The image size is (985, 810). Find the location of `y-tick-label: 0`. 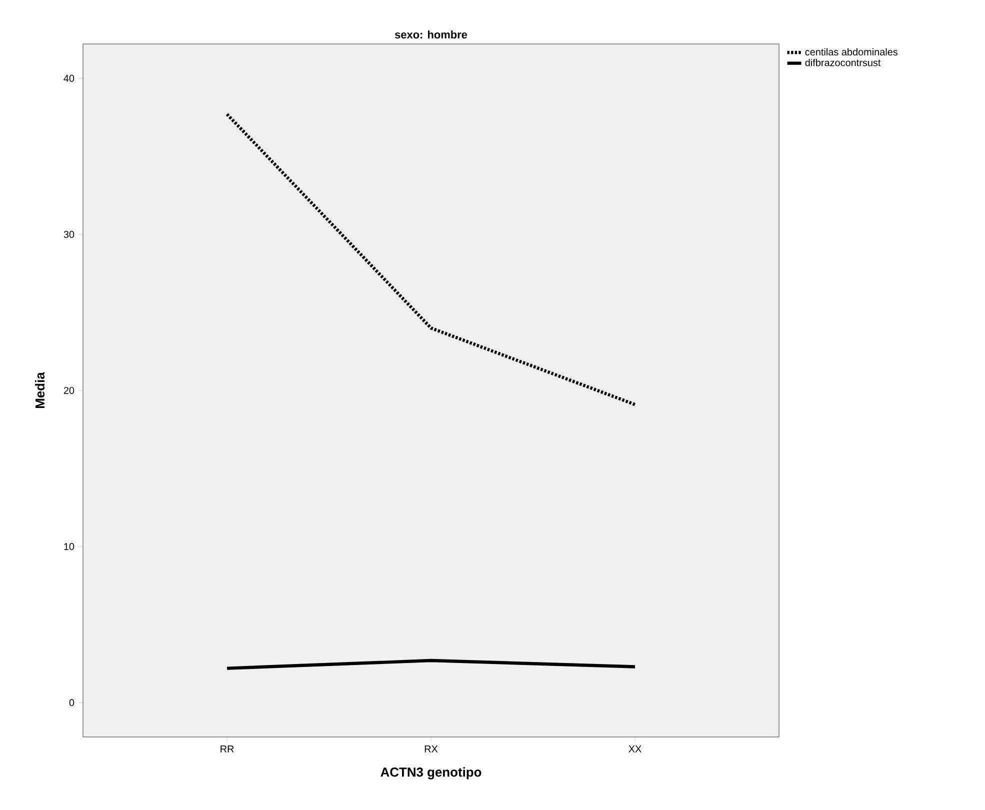

y-tick-label: 0 is located at coordinates (71, 702).